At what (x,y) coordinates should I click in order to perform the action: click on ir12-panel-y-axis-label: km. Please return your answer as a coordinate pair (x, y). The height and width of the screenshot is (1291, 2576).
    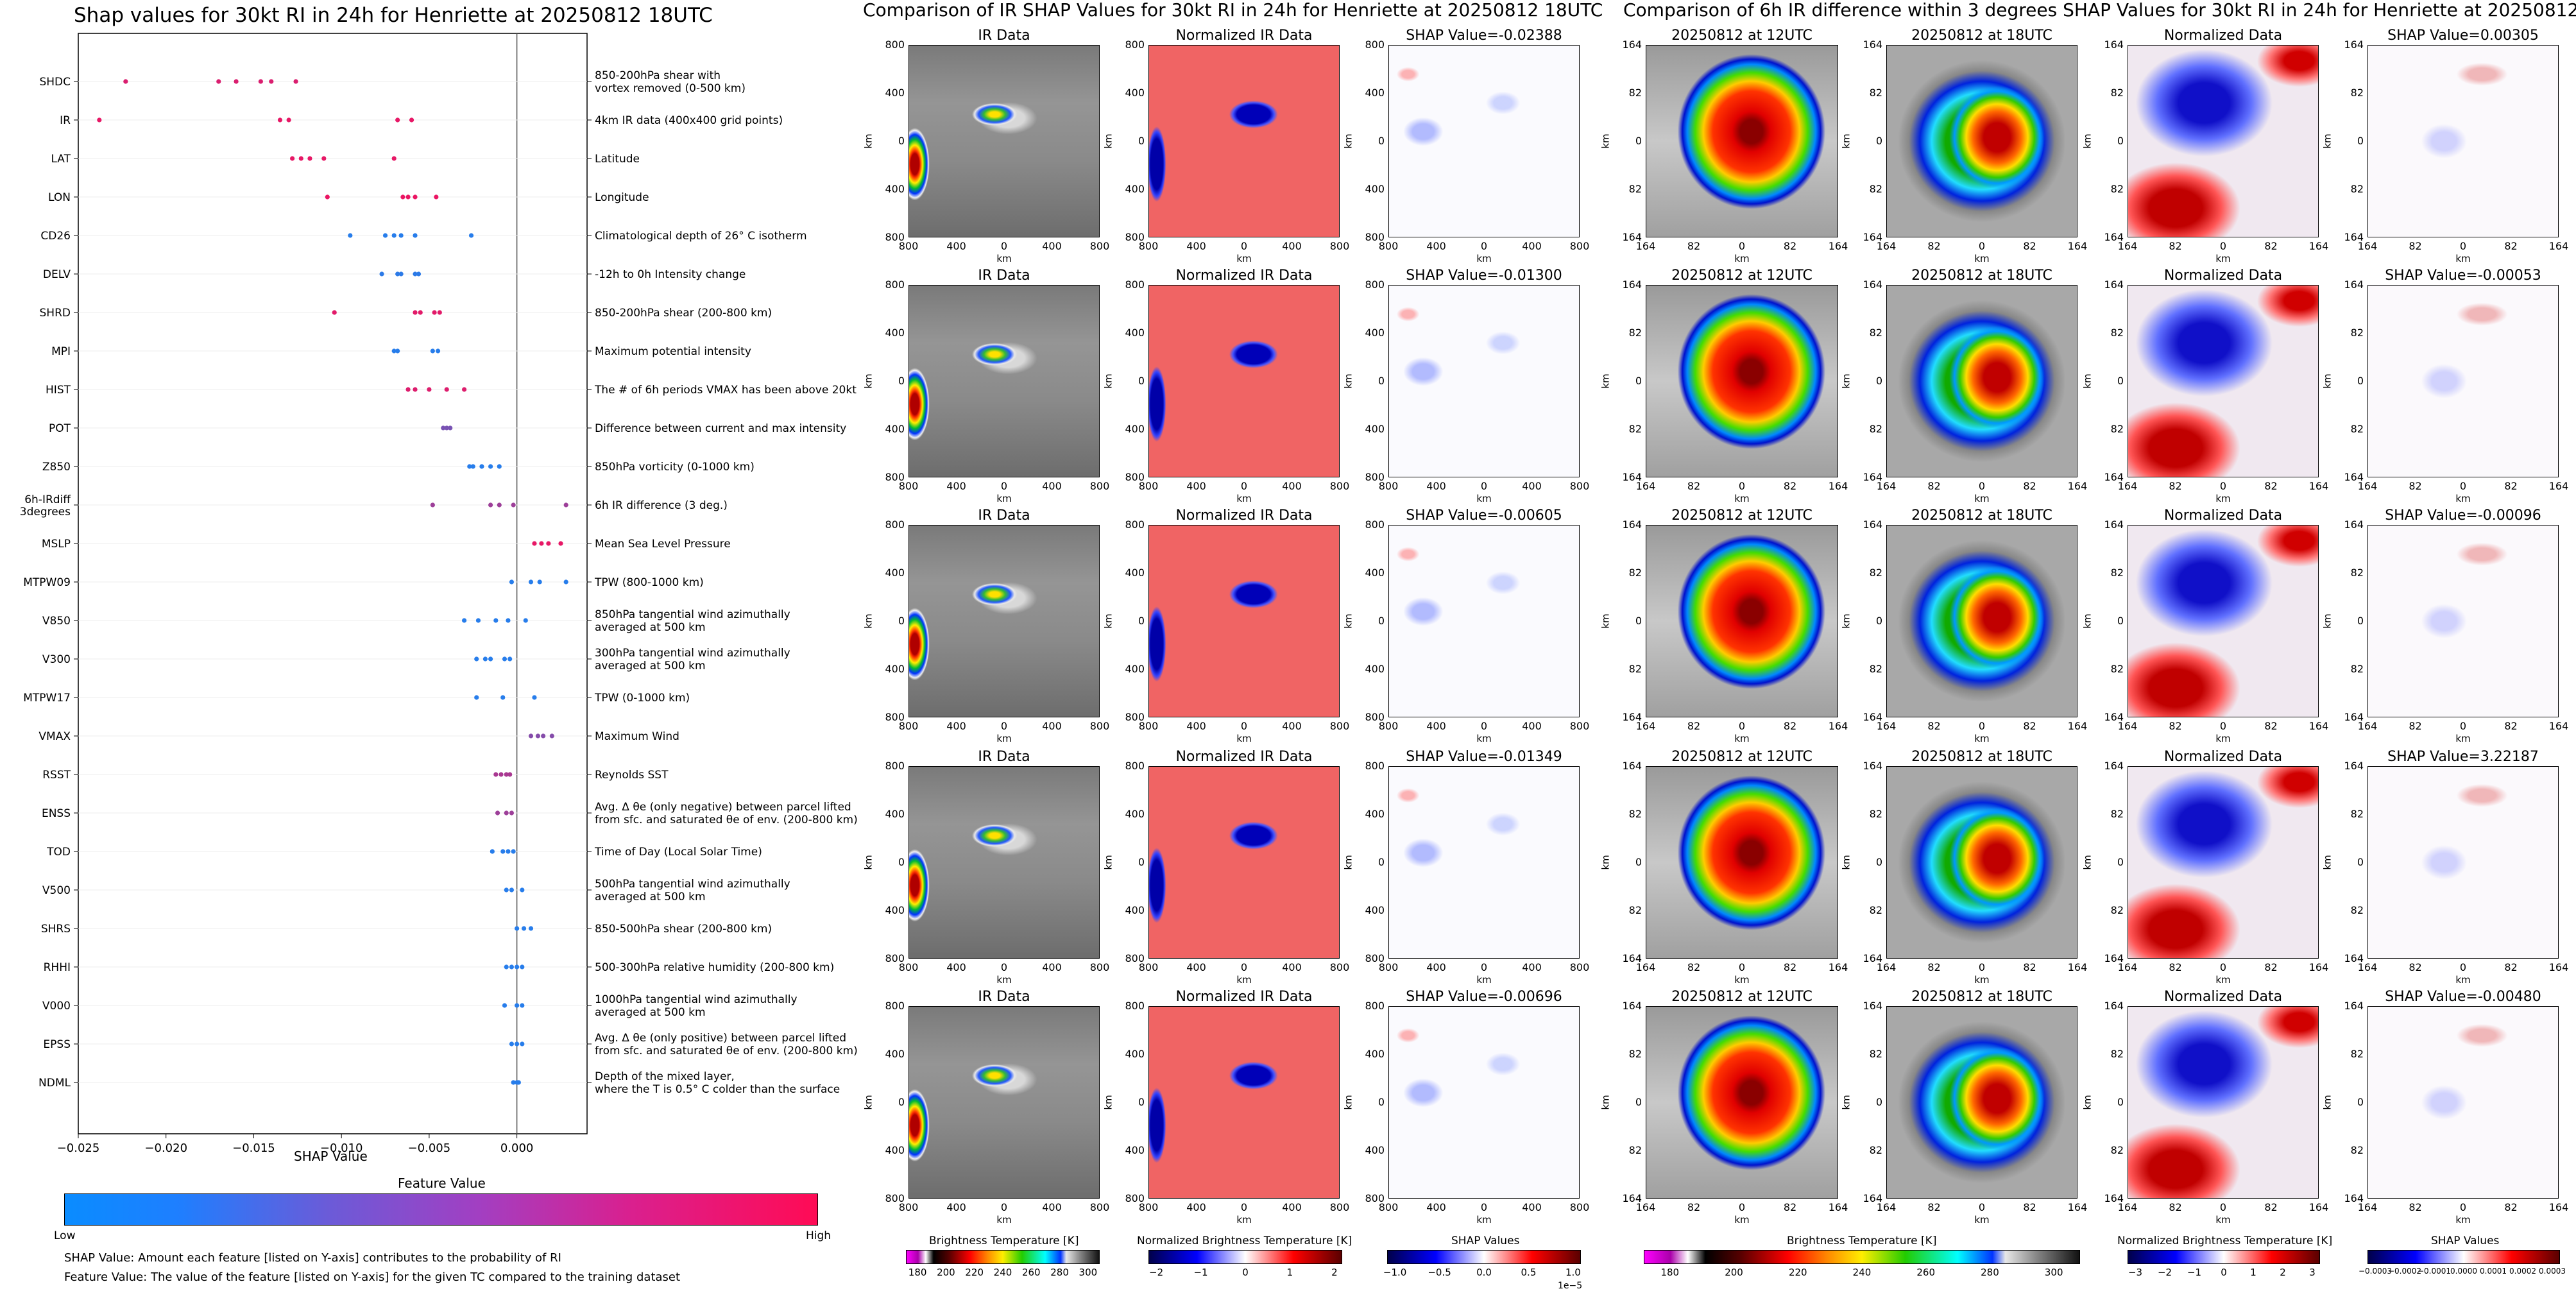
    Looking at the image, I should click on (1606, 141).